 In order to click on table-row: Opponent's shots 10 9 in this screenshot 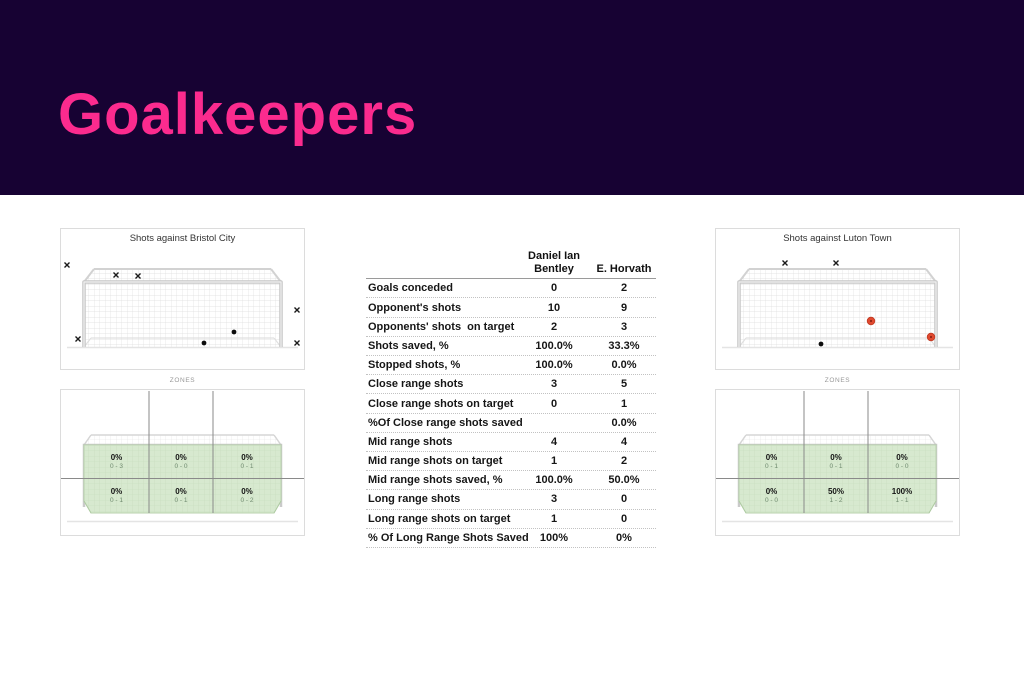, I will do `click(511, 308)`.